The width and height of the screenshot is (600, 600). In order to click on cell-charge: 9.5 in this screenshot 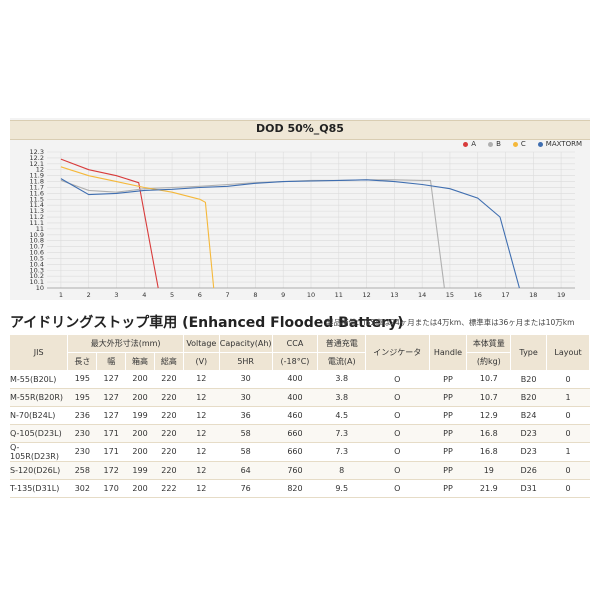, I will do `click(341, 488)`.